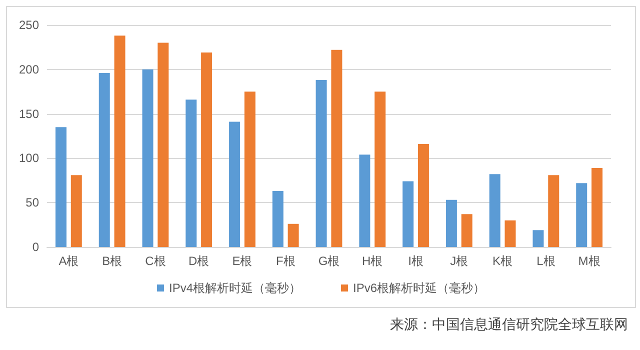 The height and width of the screenshot is (350, 640). What do you see at coordinates (29, 113) in the screenshot?
I see `y-tick-label: 150` at bounding box center [29, 113].